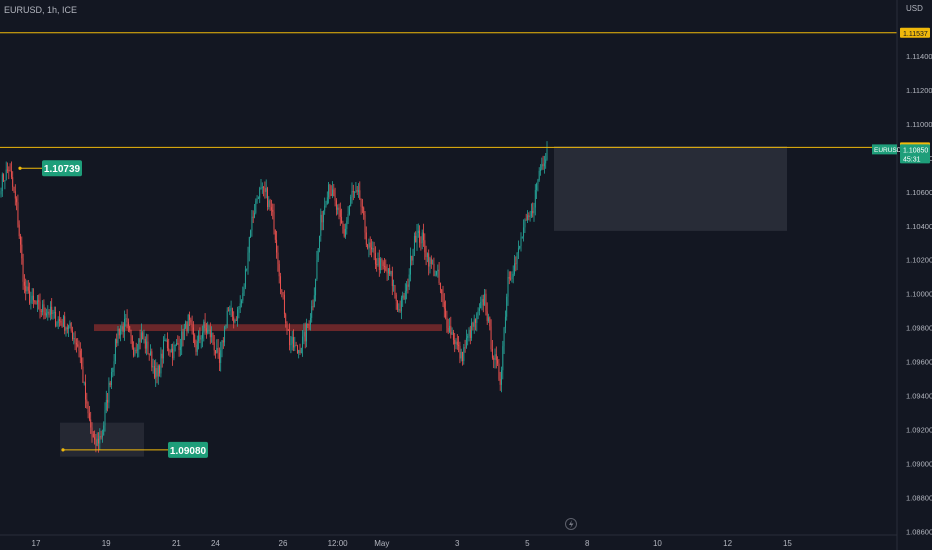  Describe the element at coordinates (919, 90) in the screenshot. I see `y-tick-label: 1.11200` at that location.